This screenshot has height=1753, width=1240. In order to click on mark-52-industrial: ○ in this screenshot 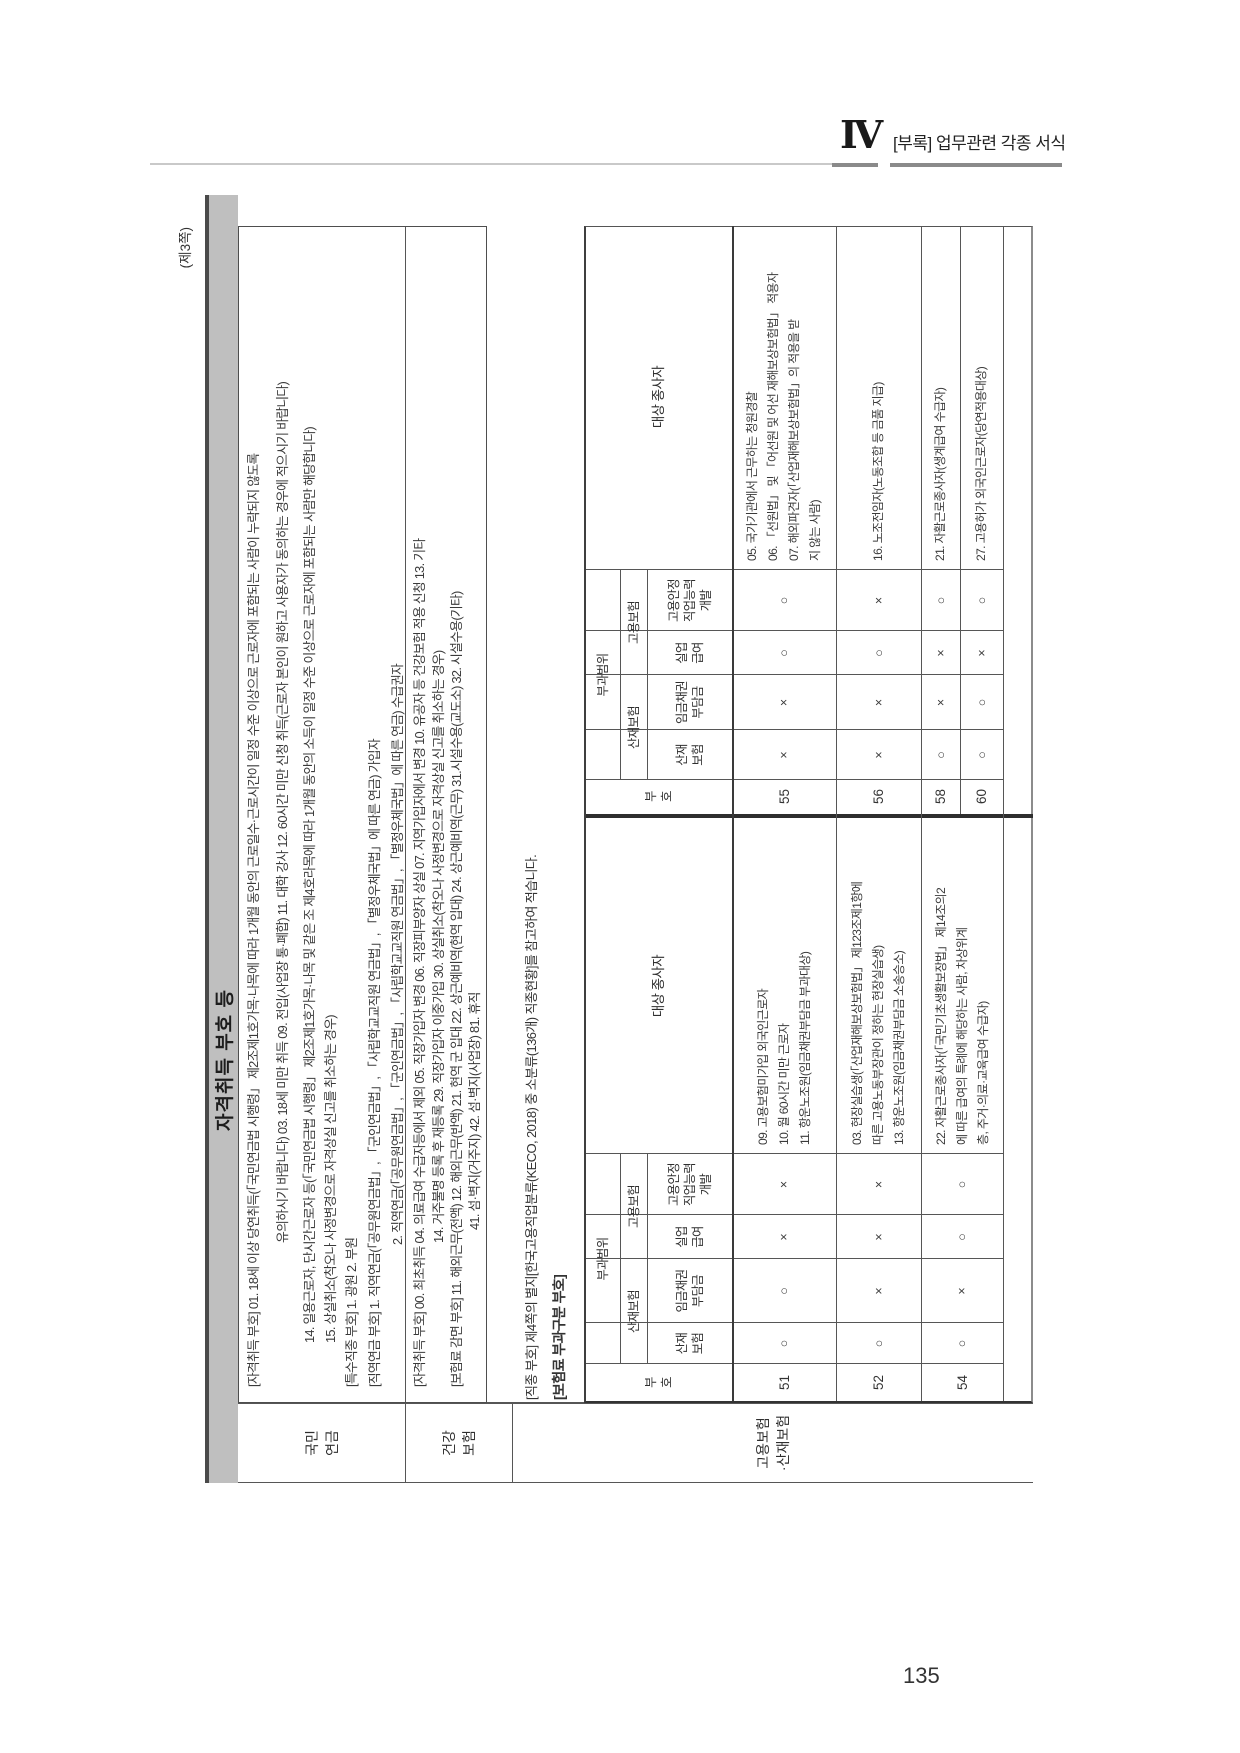, I will do `click(878, 1343)`.